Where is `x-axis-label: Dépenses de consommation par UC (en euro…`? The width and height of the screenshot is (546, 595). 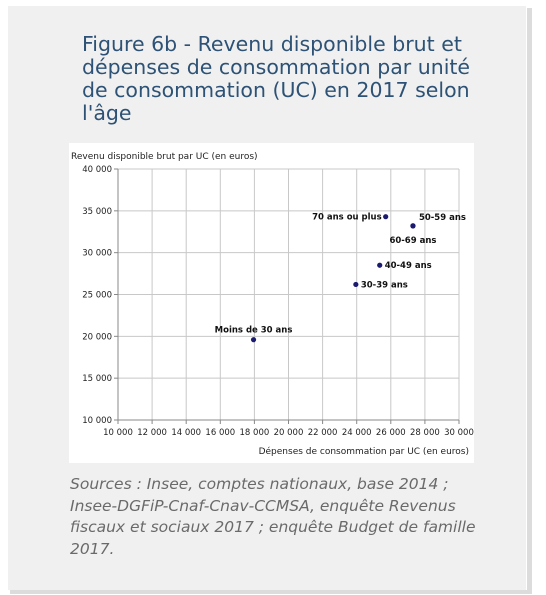
x-axis-label: Dépenses de consommation par UC (en euro… is located at coordinates (364, 451).